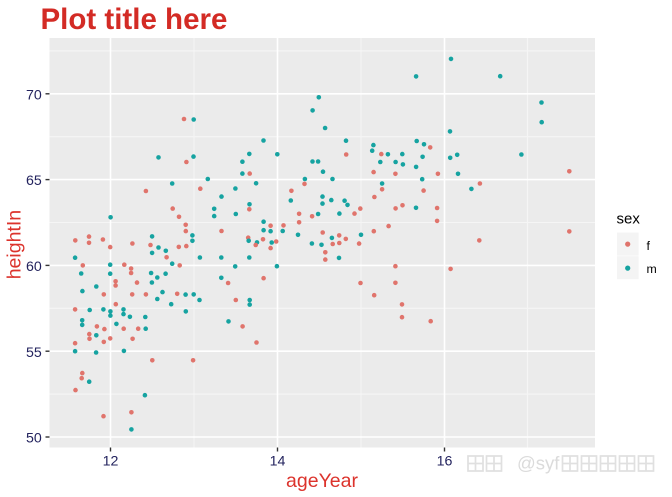 This screenshot has height=497, width=672. I want to click on svg-text: heightIn, so click(15, 244).